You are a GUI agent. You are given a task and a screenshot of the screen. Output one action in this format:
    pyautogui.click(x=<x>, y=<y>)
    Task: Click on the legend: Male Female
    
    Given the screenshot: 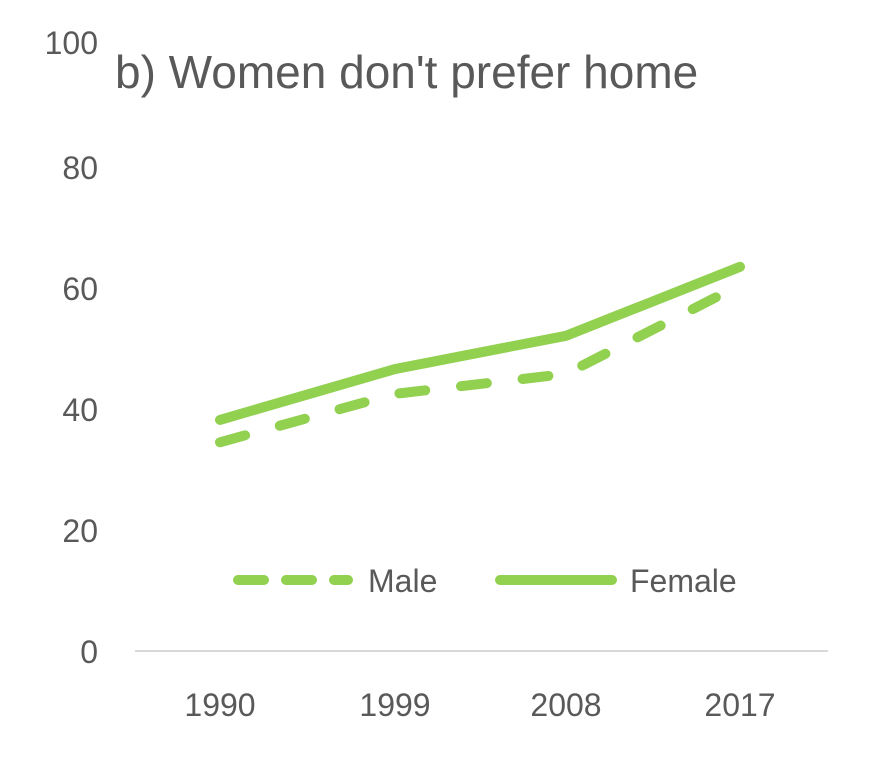 What is the action you would take?
    pyautogui.click(x=485, y=581)
    